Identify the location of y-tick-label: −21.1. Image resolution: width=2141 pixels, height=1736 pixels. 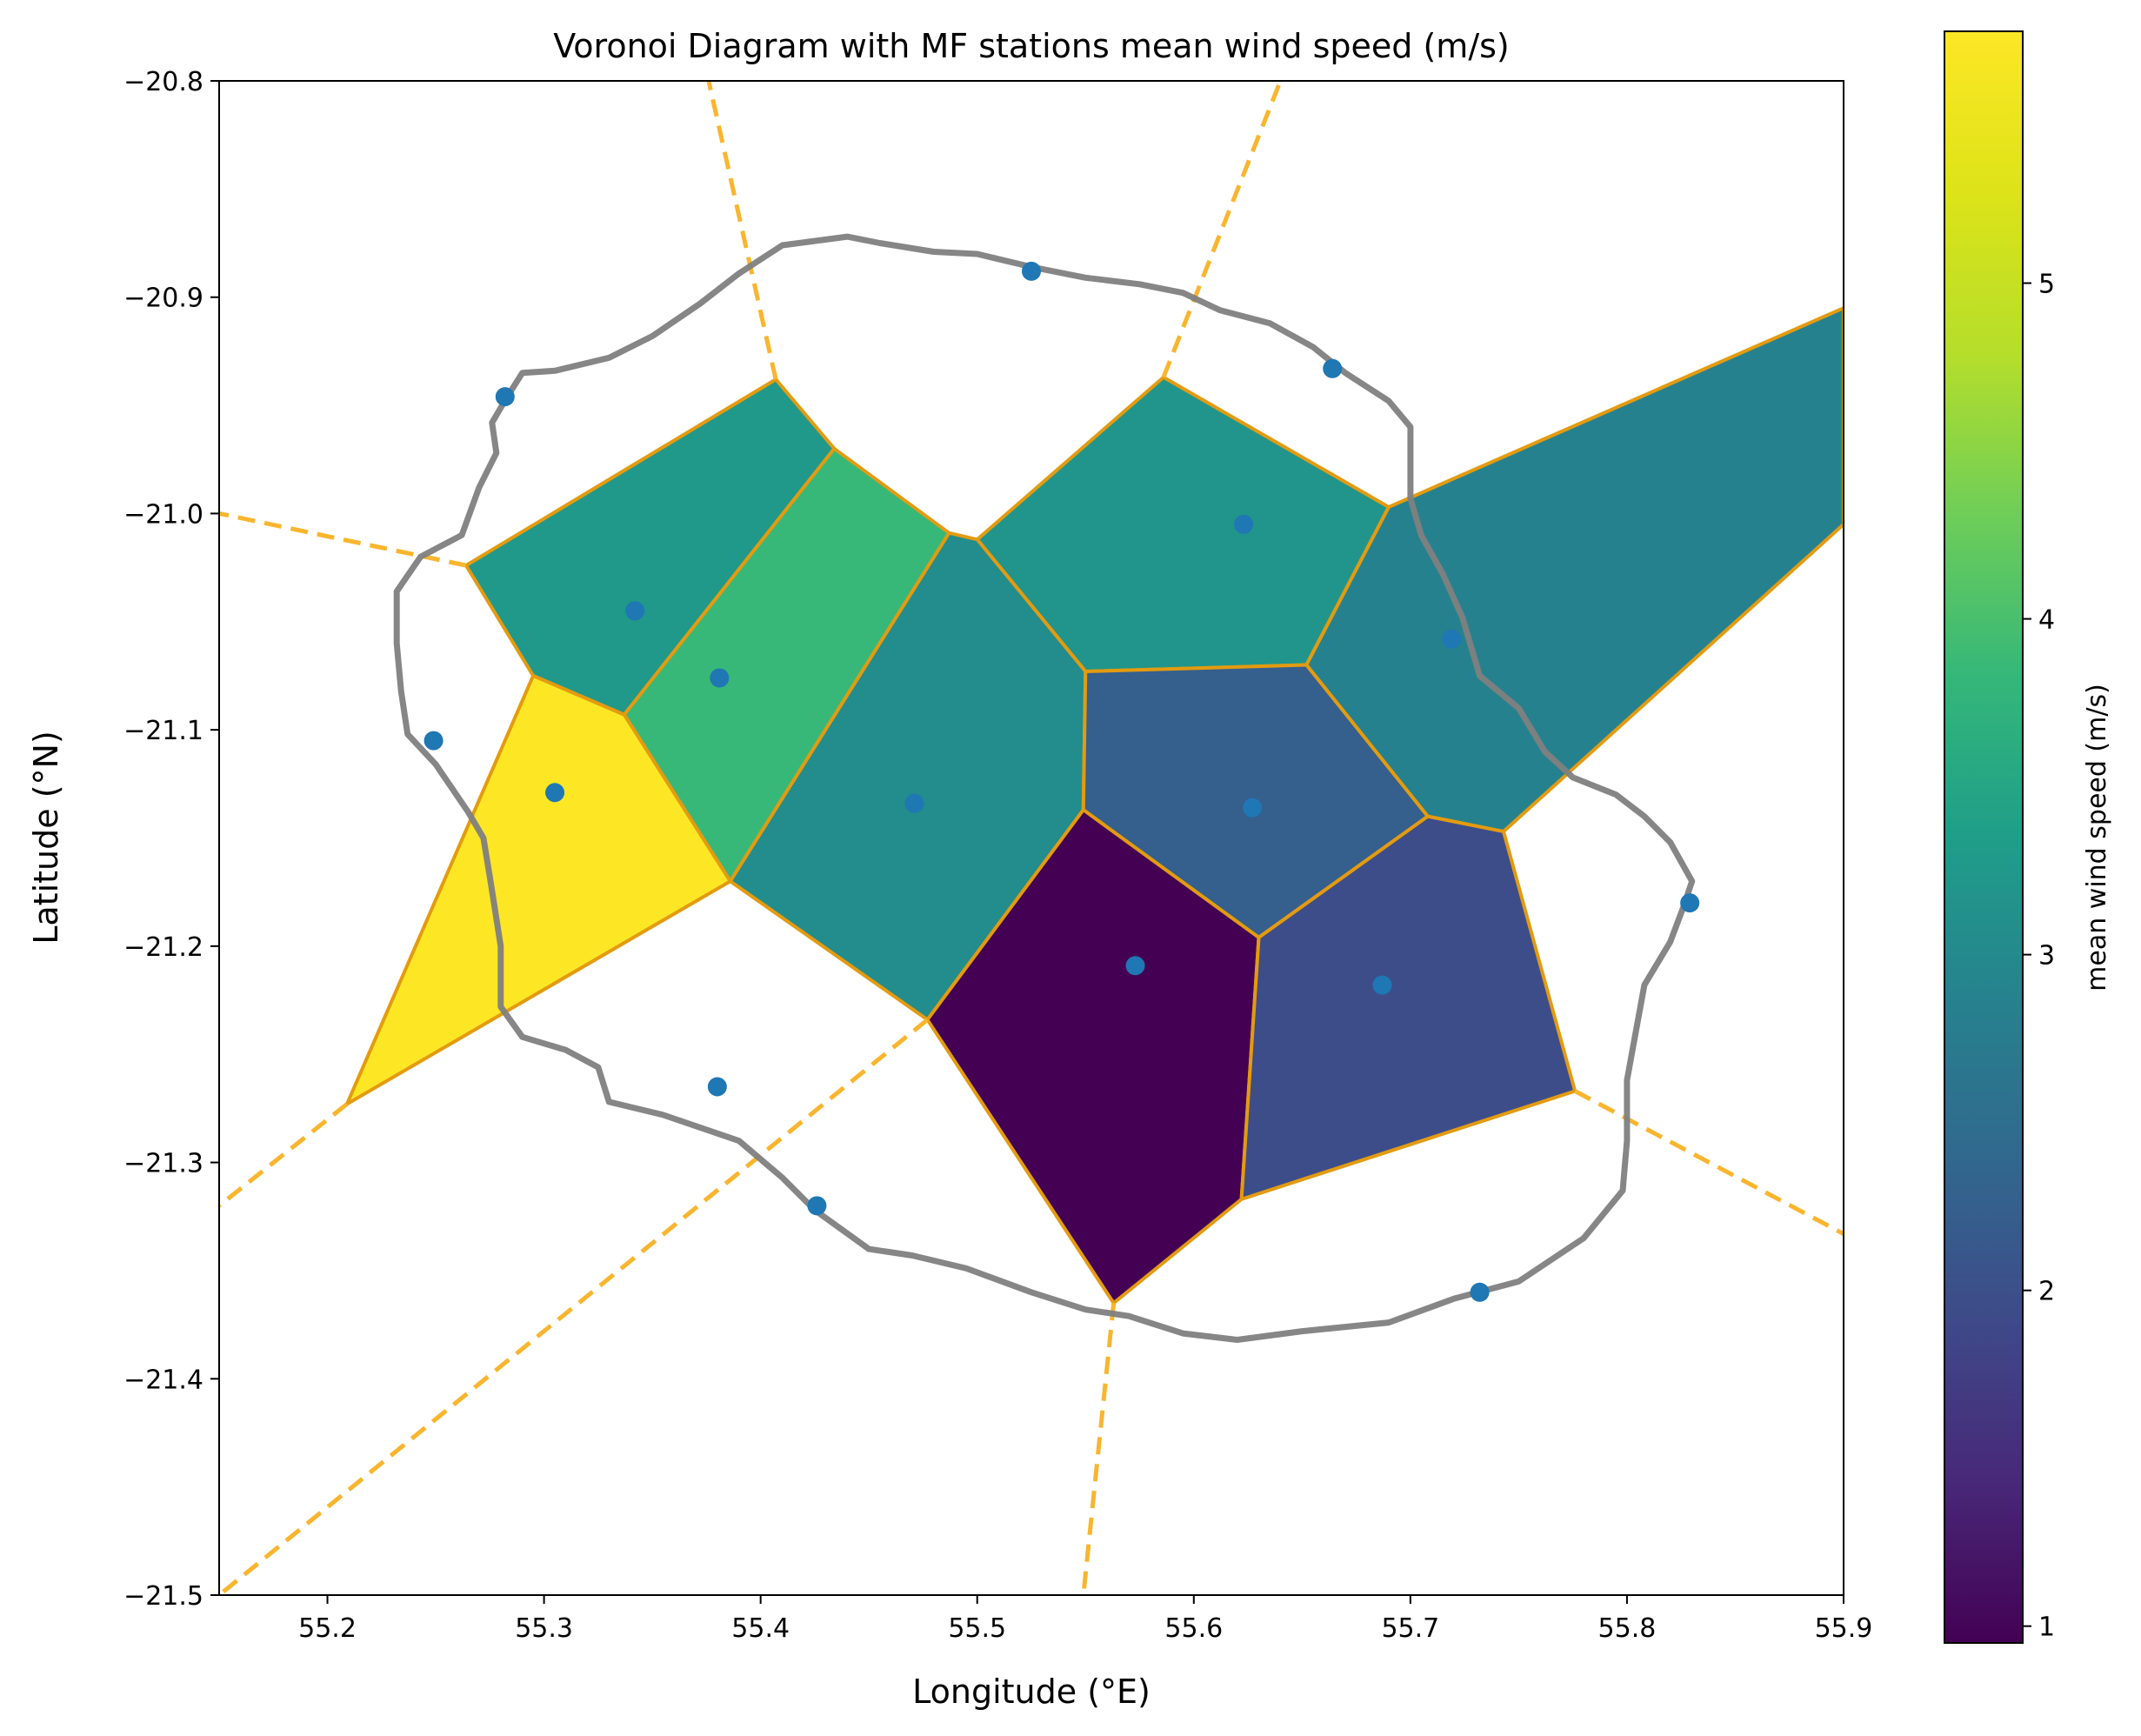
(163, 731).